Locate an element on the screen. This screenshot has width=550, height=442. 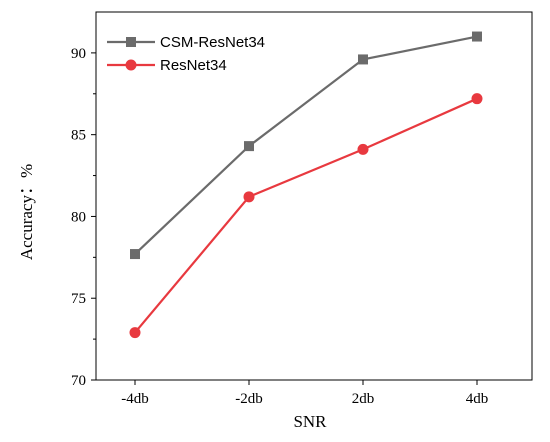
y-axis: 70 75 80 85 90 is located at coordinates (83, 217).